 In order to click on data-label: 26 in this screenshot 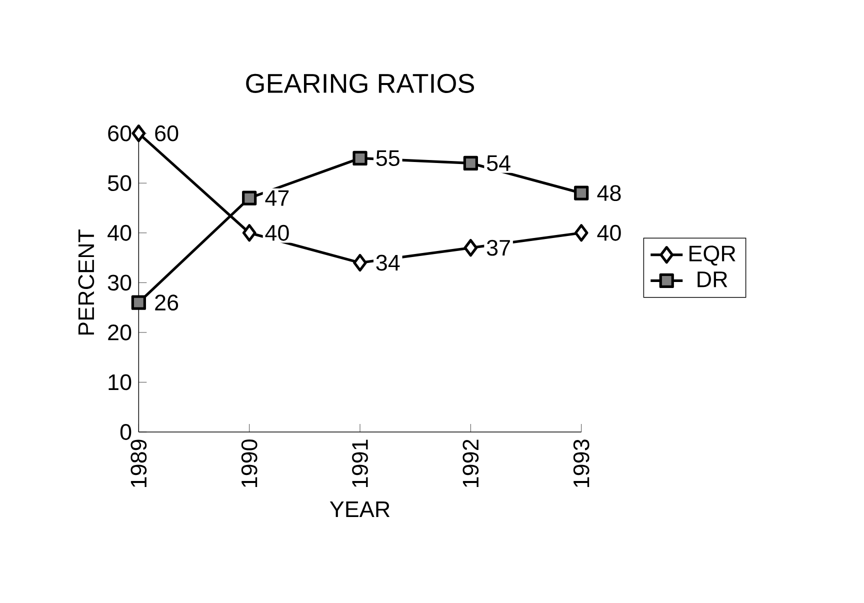, I will do `click(166, 302)`.